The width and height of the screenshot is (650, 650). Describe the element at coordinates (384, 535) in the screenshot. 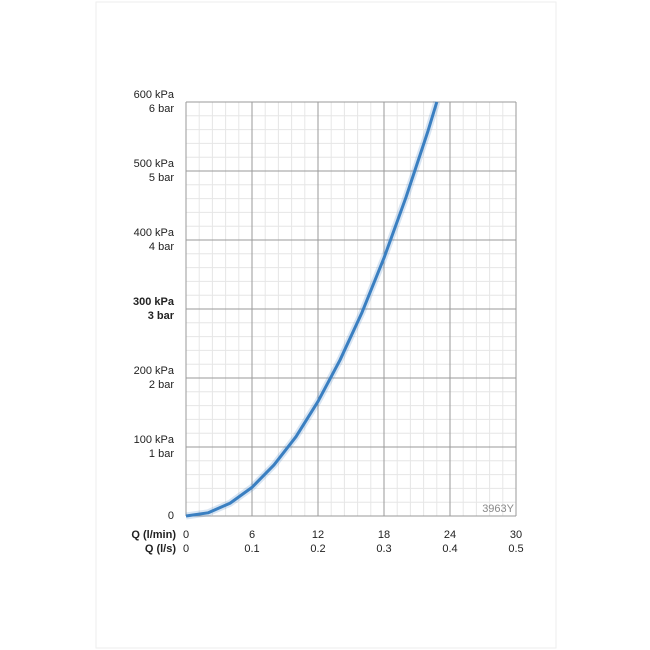

I see `x-tick-label: 18` at that location.